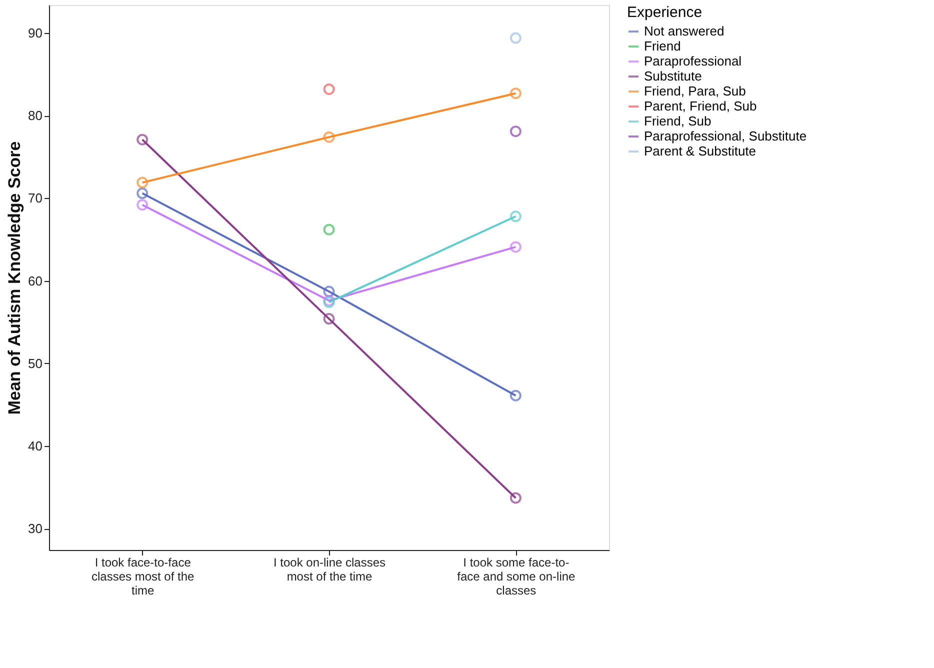 This screenshot has height=668, width=934. What do you see at coordinates (35, 33) in the screenshot?
I see `y-tick-label: 90` at bounding box center [35, 33].